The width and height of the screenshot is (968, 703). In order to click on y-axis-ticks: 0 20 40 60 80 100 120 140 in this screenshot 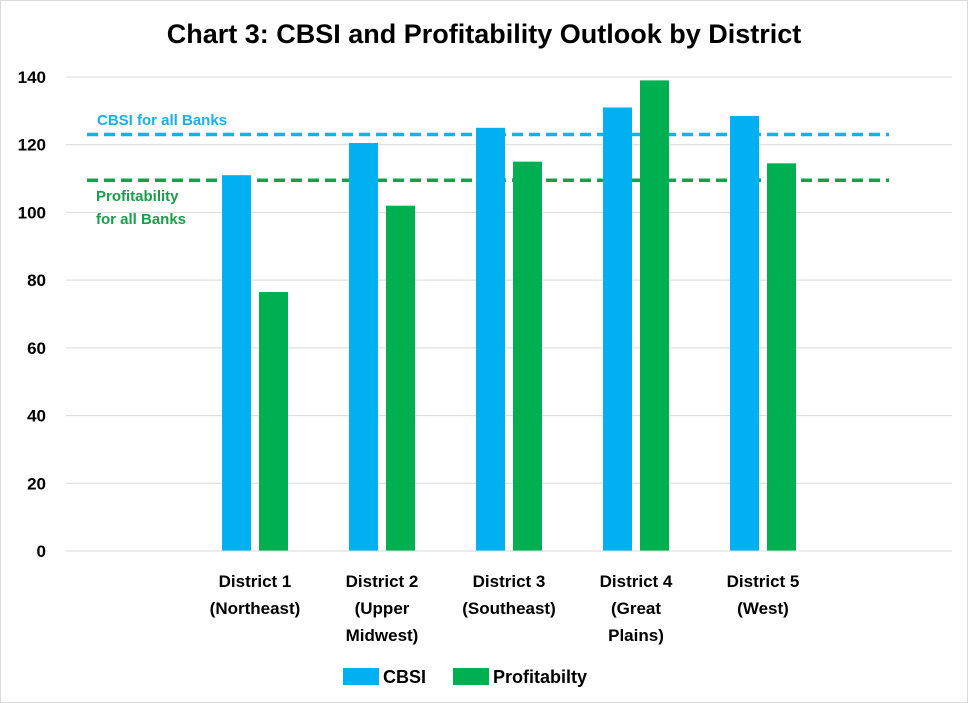, I will do `click(32, 314)`.